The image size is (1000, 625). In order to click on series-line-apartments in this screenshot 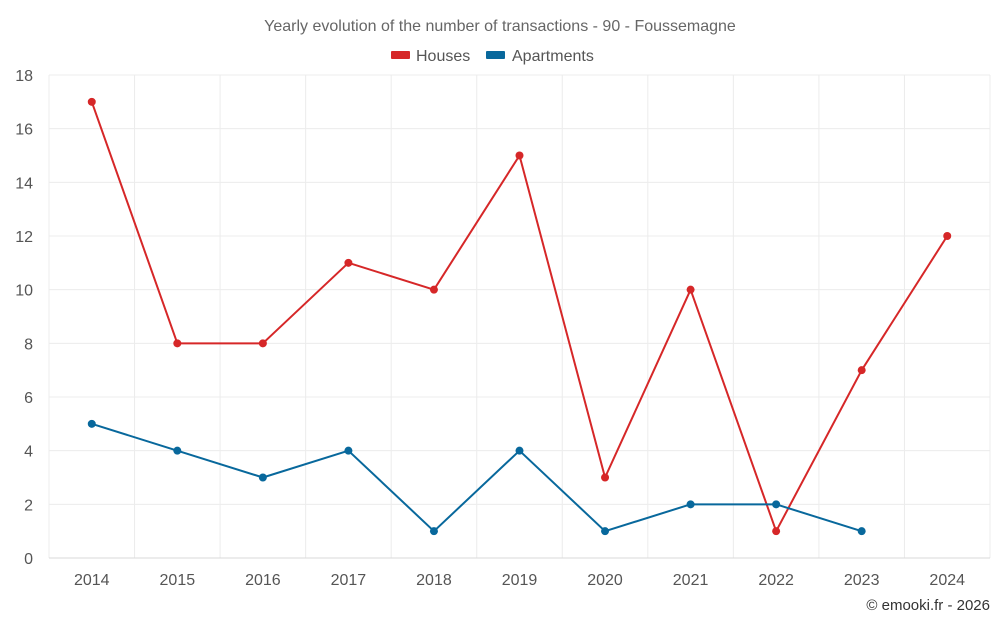, I will do `click(476, 477)`.